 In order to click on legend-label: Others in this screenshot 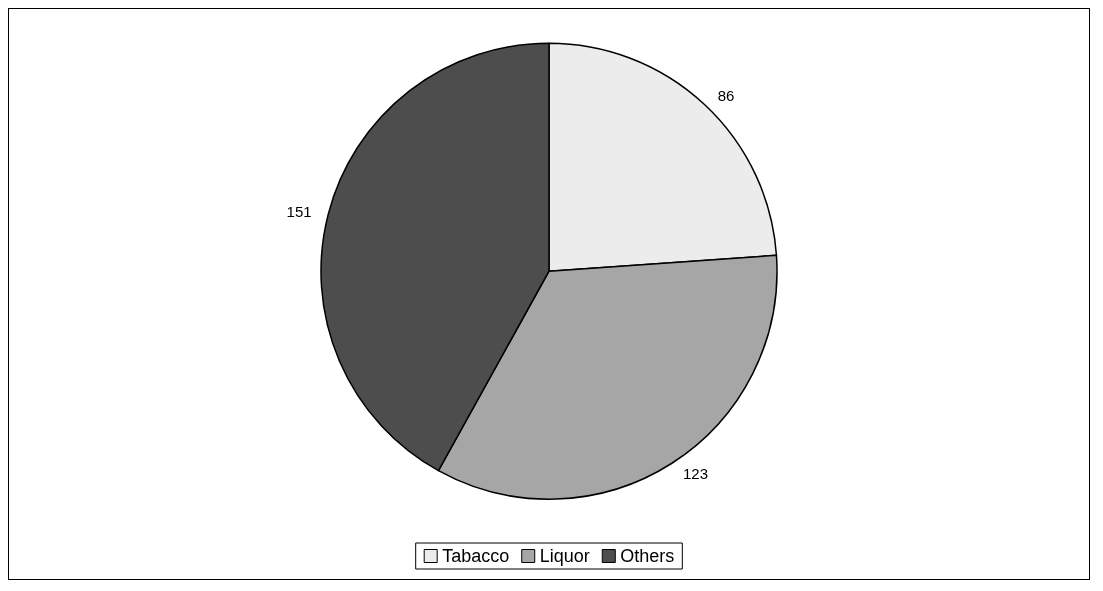, I will do `click(647, 556)`.